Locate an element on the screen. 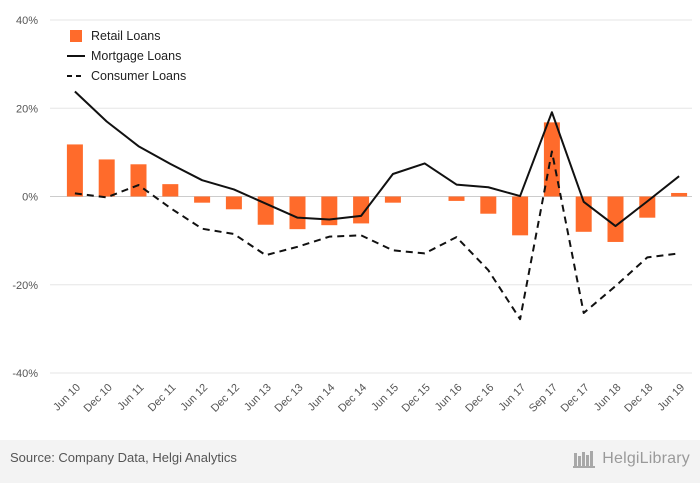 The image size is (700, 483). y-tick-label: -20% is located at coordinates (25, 286).